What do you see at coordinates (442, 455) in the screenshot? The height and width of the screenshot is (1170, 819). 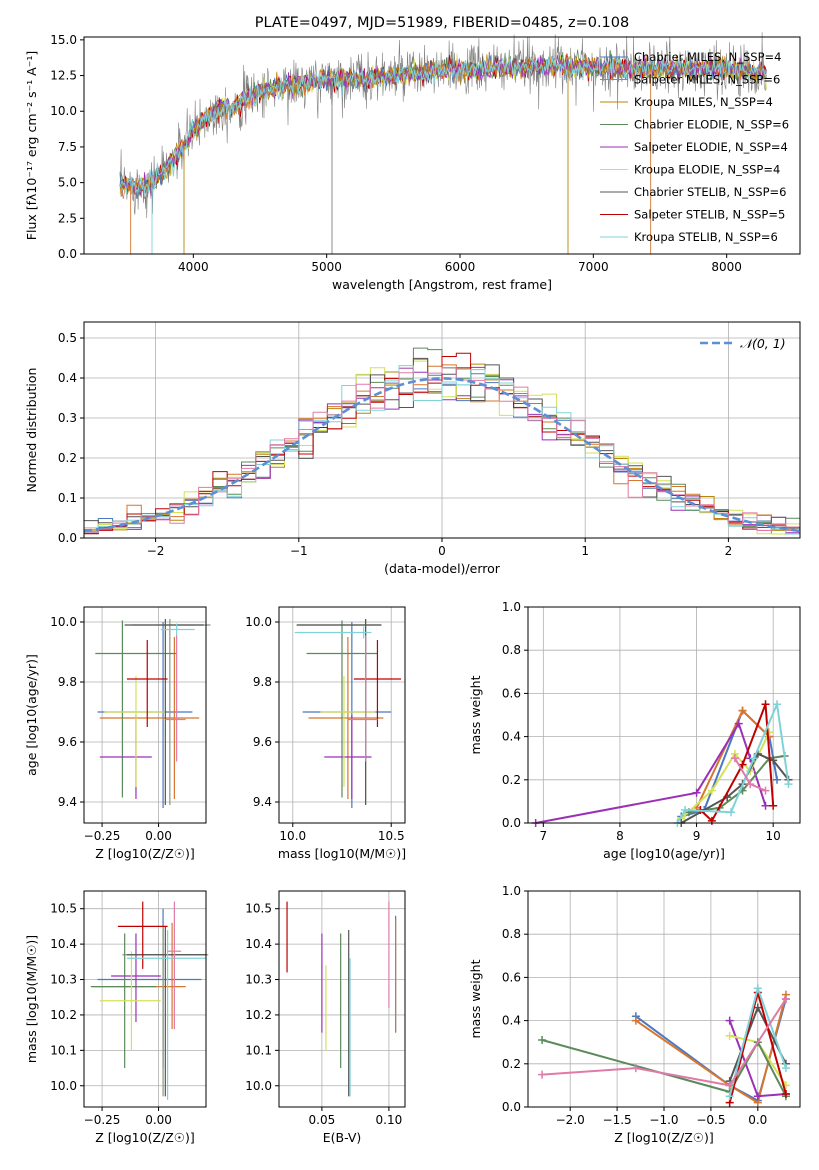 I see `normal-reference-curve` at bounding box center [442, 455].